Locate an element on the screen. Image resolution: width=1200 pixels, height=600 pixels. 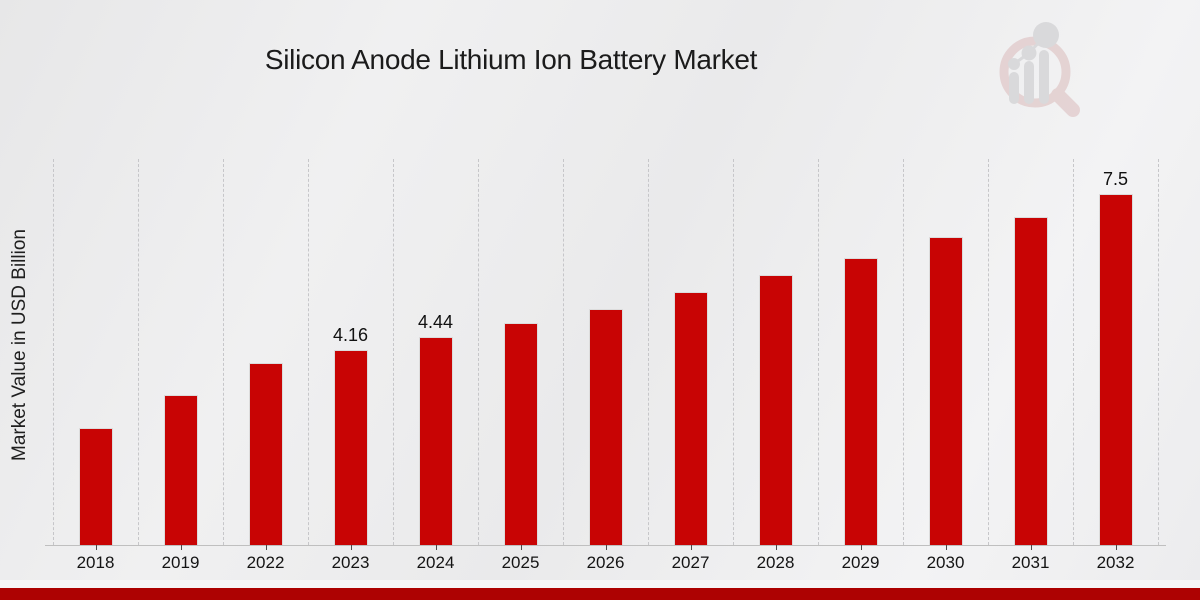
footer-accent-bar is located at coordinates (600, 594).